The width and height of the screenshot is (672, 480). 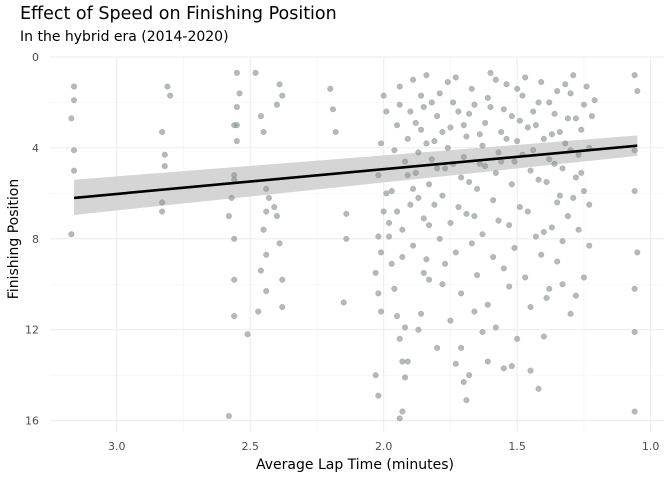 What do you see at coordinates (124, 37) in the screenshot?
I see `chart-subtitle: In the hybrid era (2014-2020)` at bounding box center [124, 37].